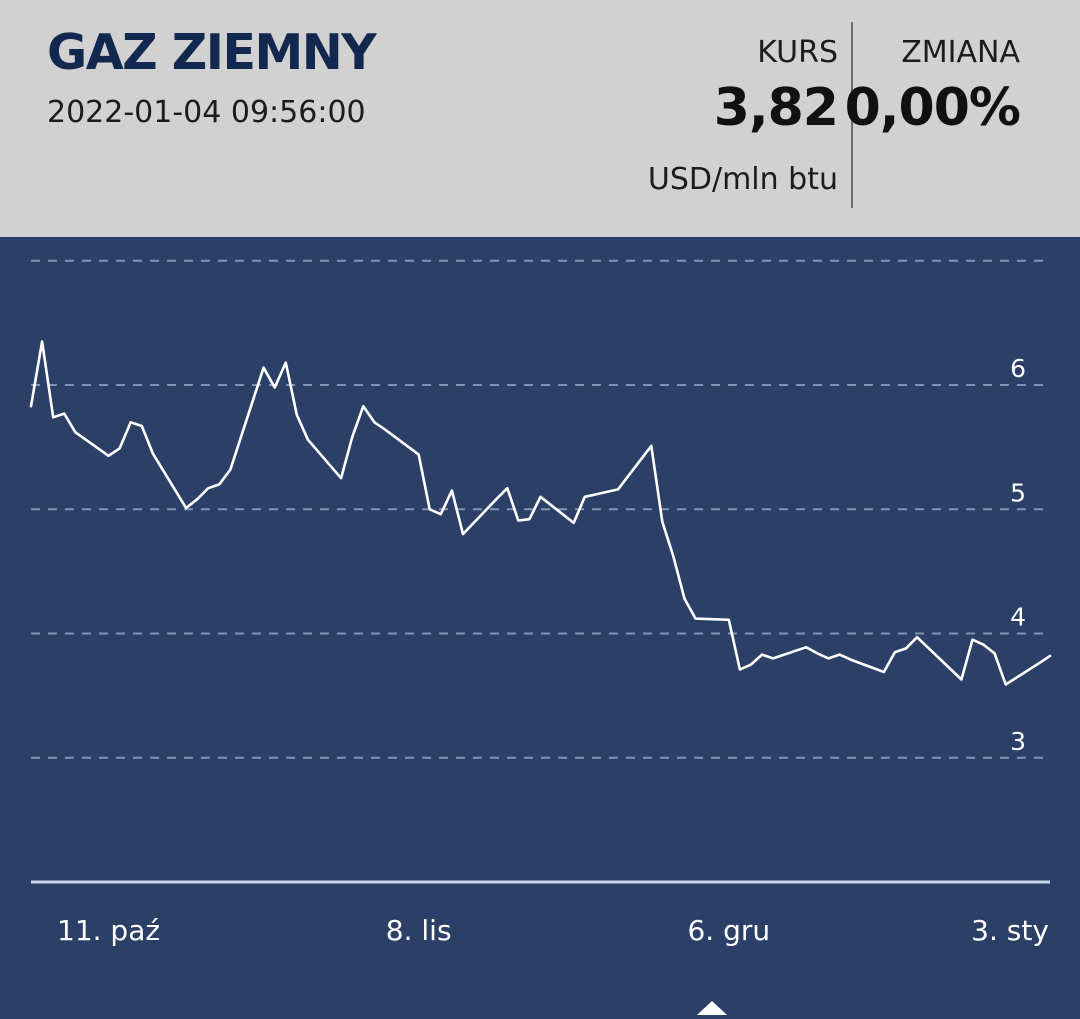 This screenshot has height=1019, width=1080. I want to click on header-divider, so click(852, 115).